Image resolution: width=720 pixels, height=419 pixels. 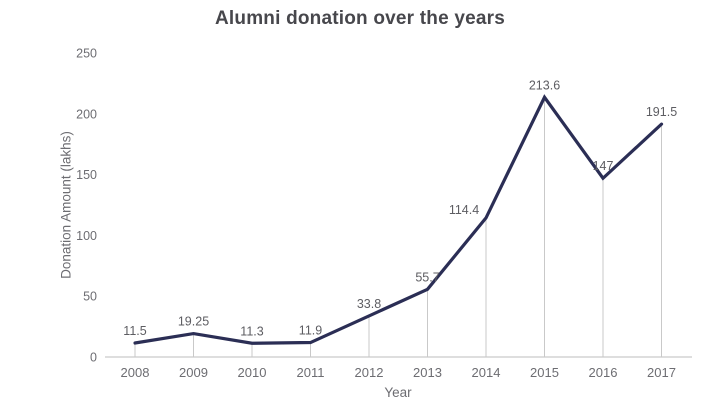 What do you see at coordinates (93, 358) in the screenshot?
I see `y-tick-label: 0` at bounding box center [93, 358].